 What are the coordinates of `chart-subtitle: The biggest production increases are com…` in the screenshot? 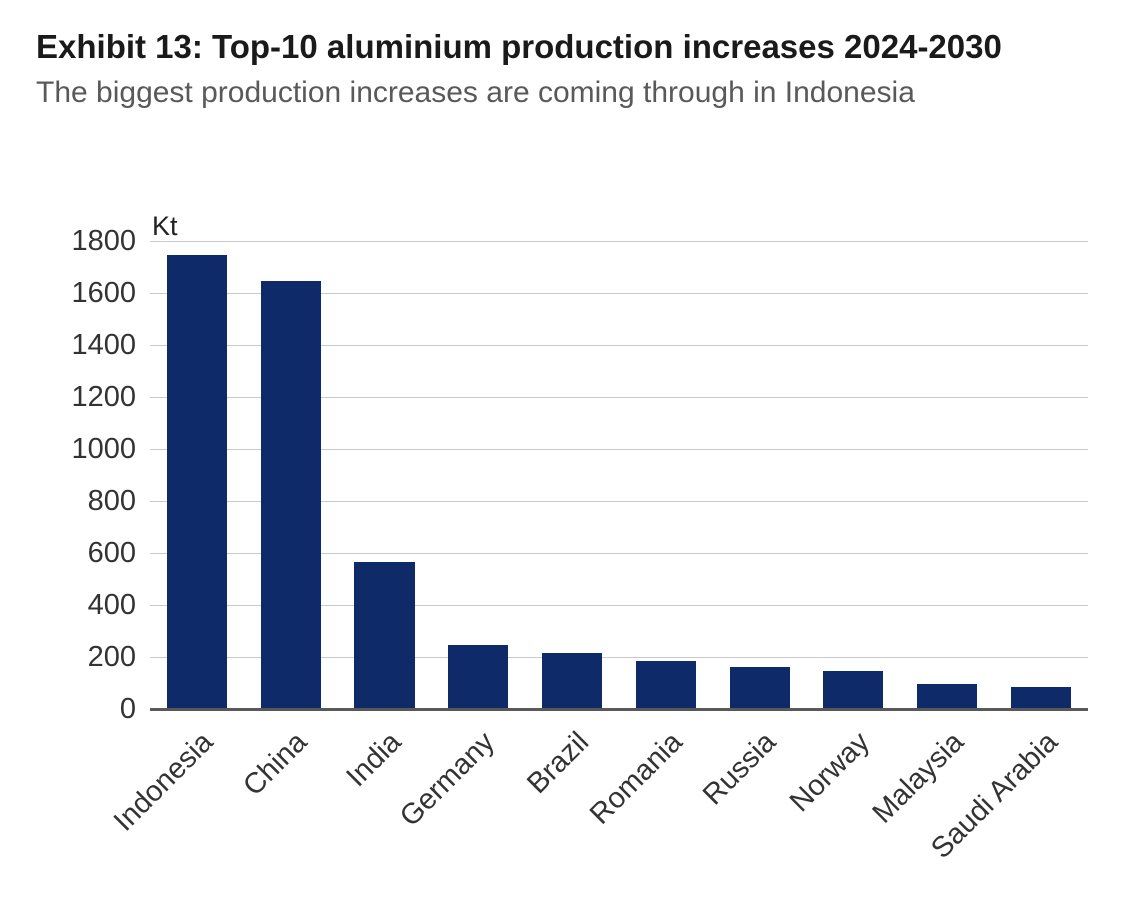 It's located at (475, 92).